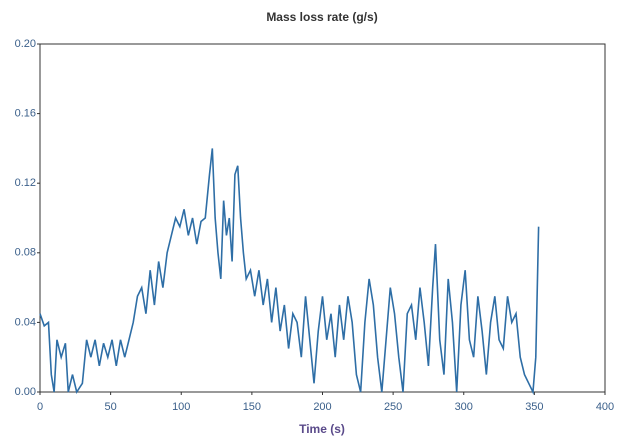  Describe the element at coordinates (605, 407) in the screenshot. I see `x-tick-label: 400` at that location.